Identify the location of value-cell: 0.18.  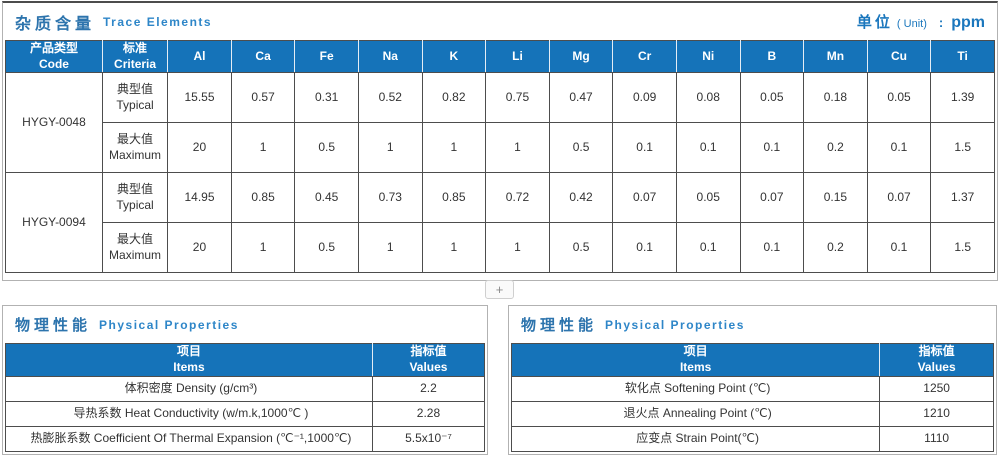
(835, 98).